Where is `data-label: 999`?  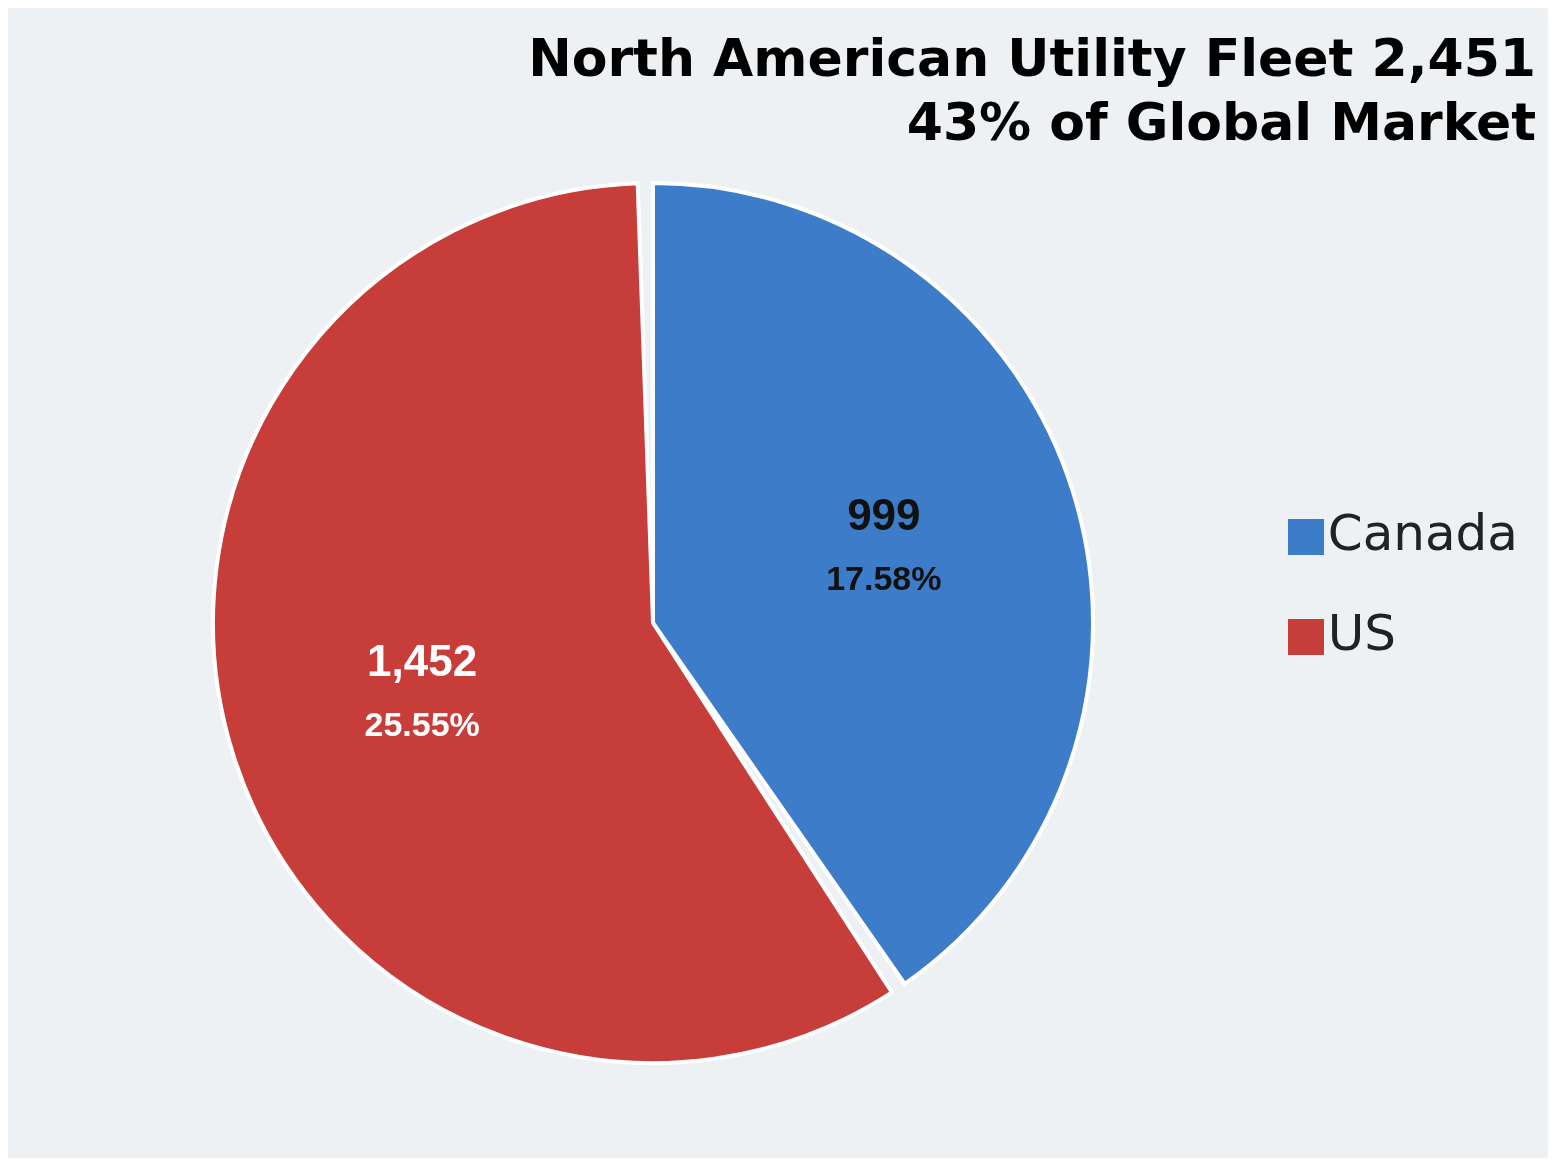 data-label: 999 is located at coordinates (884, 515).